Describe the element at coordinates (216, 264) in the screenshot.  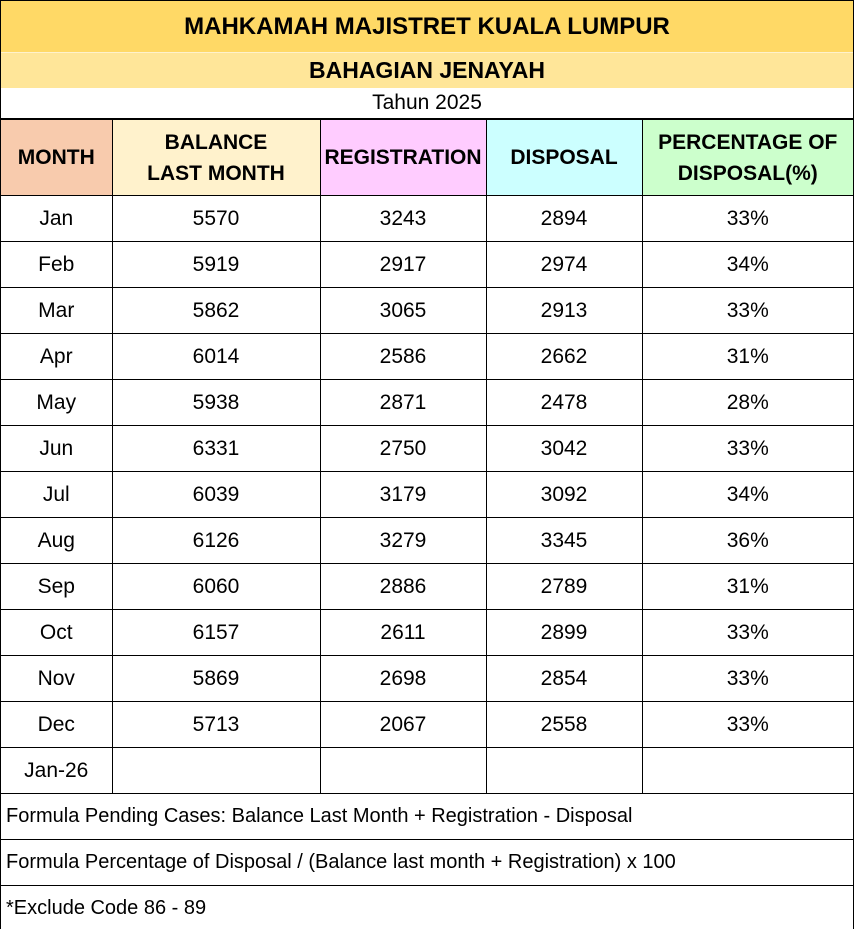
I see `balance-last-month-cell: 5919` at that location.